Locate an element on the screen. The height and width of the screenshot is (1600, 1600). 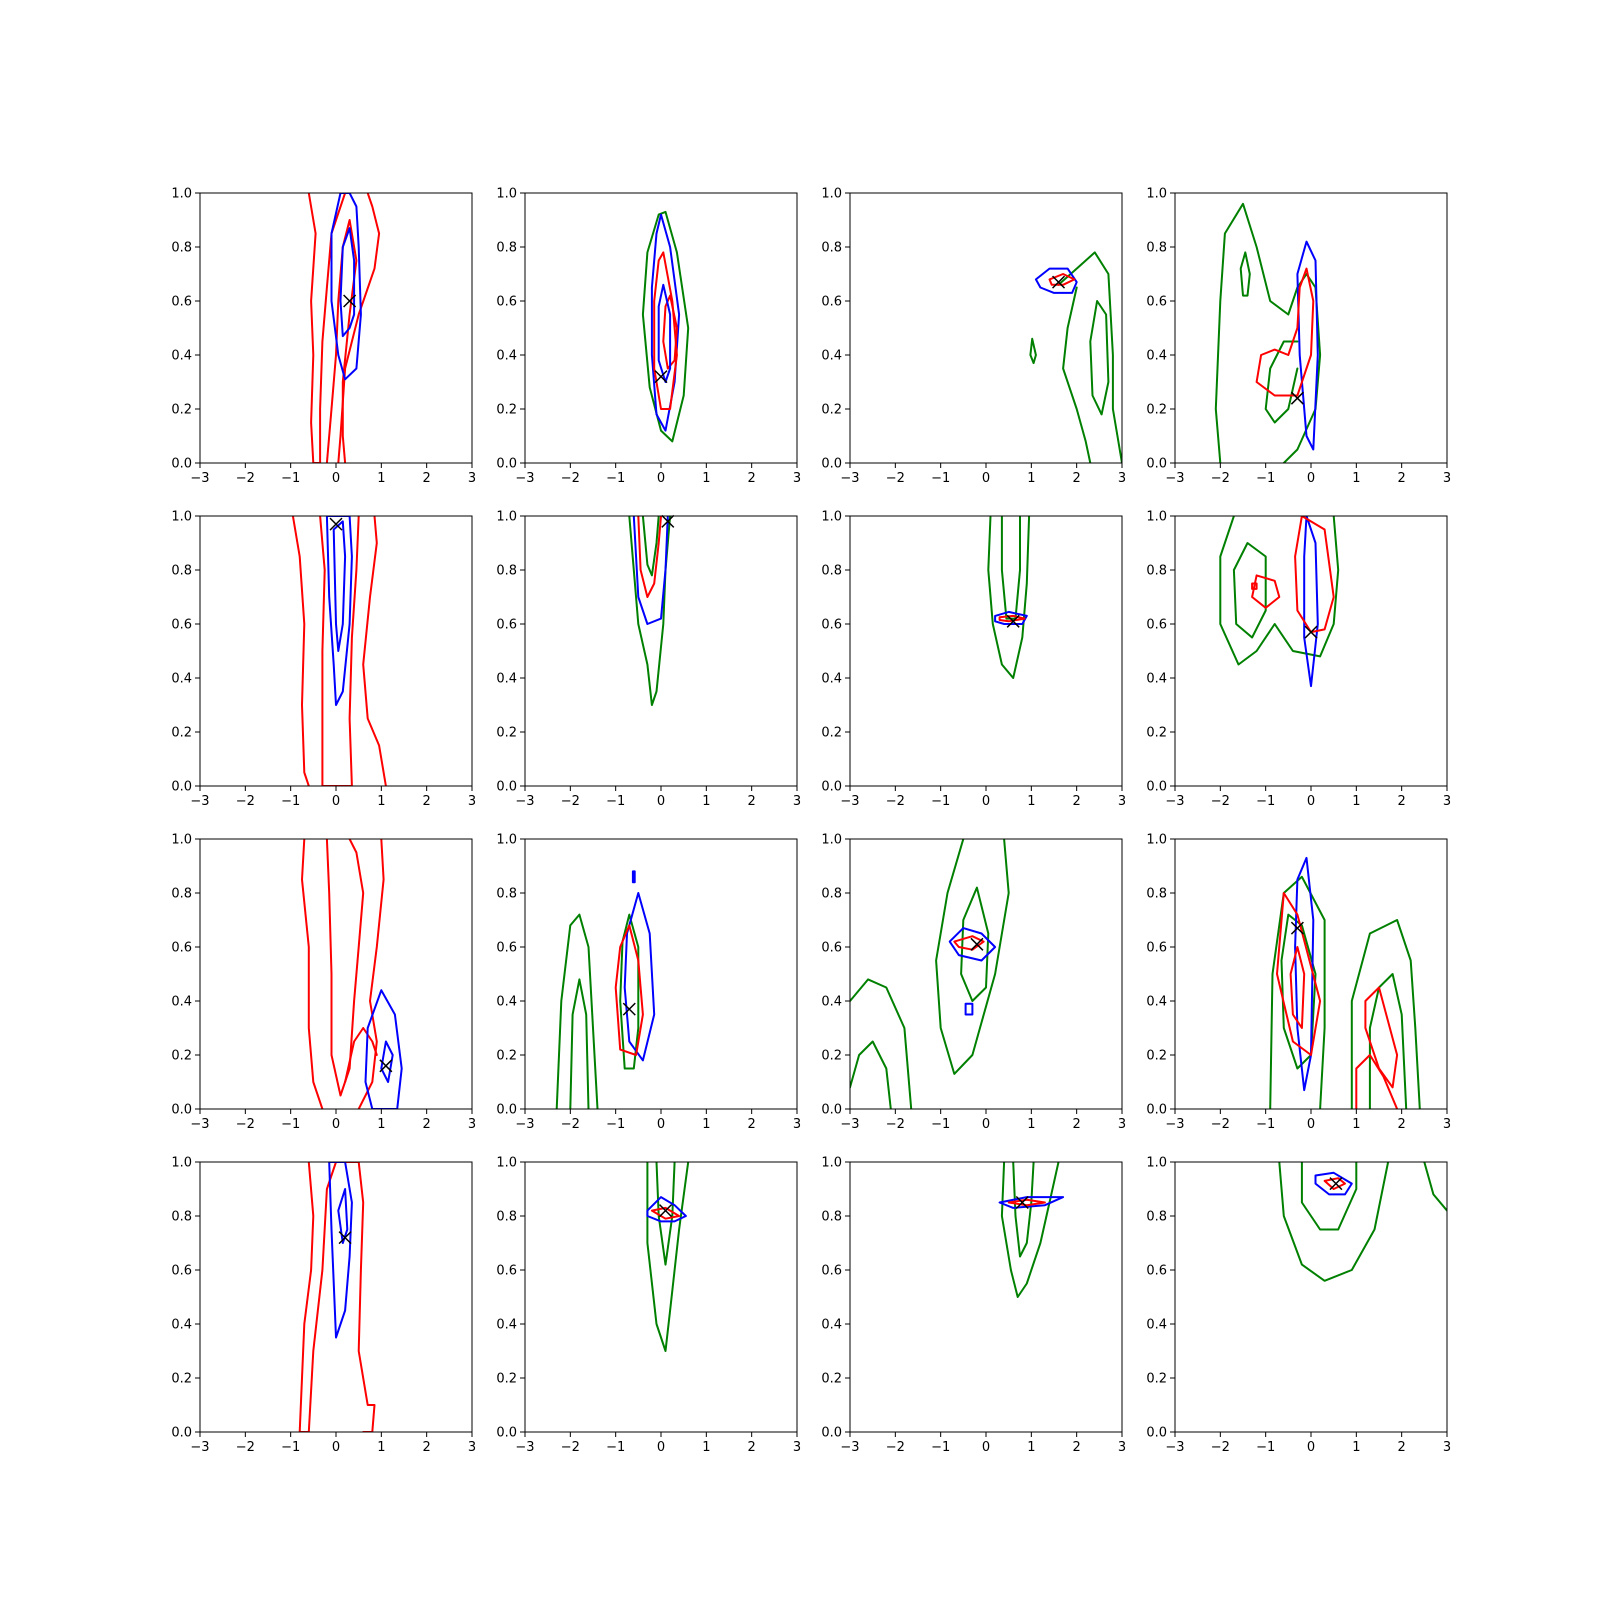
subplot-r4-c1: −3 −2 −1 0 1 2 3 0.0 0.2 0.4 0.6 0.8 1.0 is located at coordinates (323, 1306).